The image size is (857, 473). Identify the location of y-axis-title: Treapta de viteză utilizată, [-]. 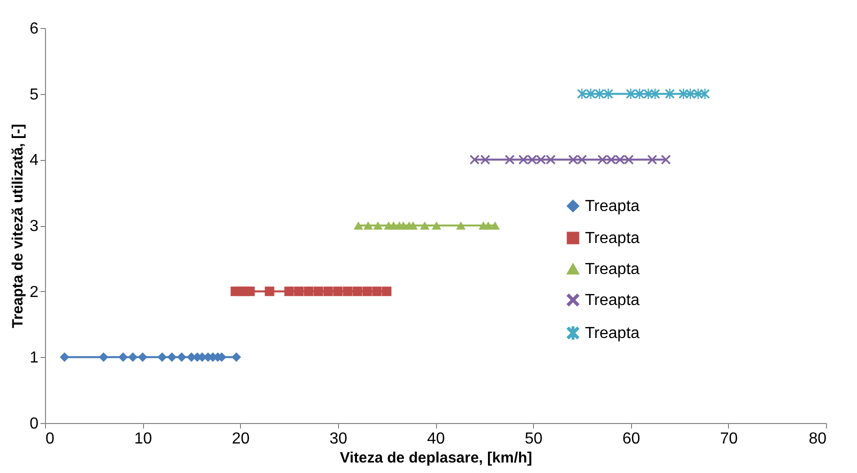
(18, 226).